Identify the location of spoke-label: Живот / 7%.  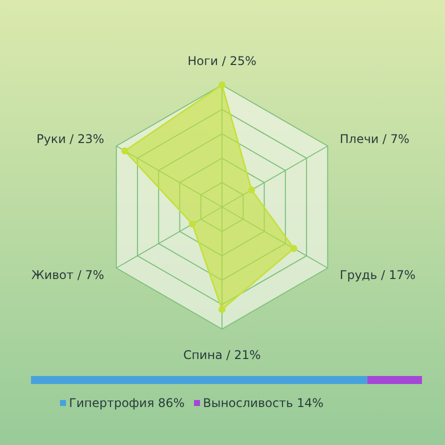
(67, 275).